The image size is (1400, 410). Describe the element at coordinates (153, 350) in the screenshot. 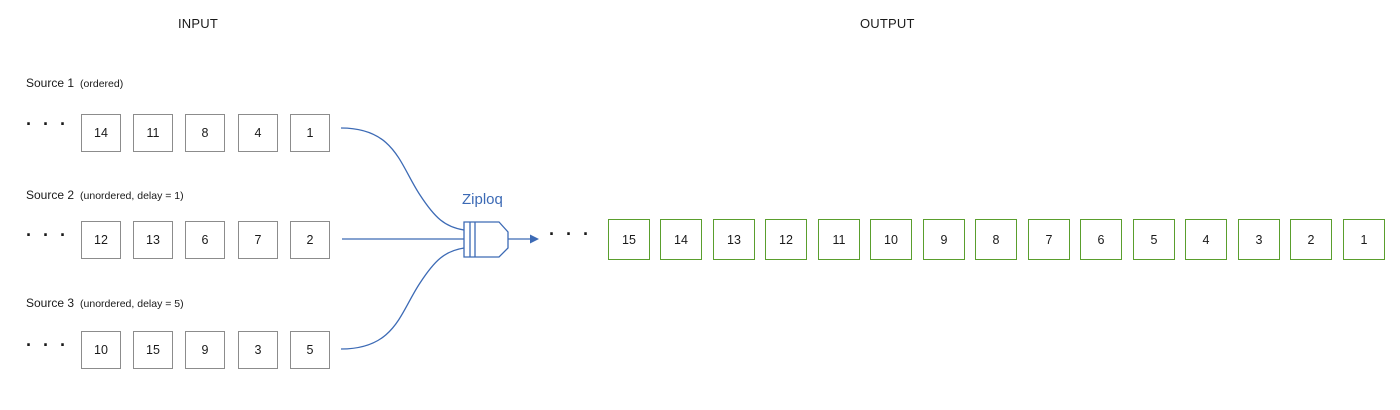

I see `source-3-item: 15` at that location.